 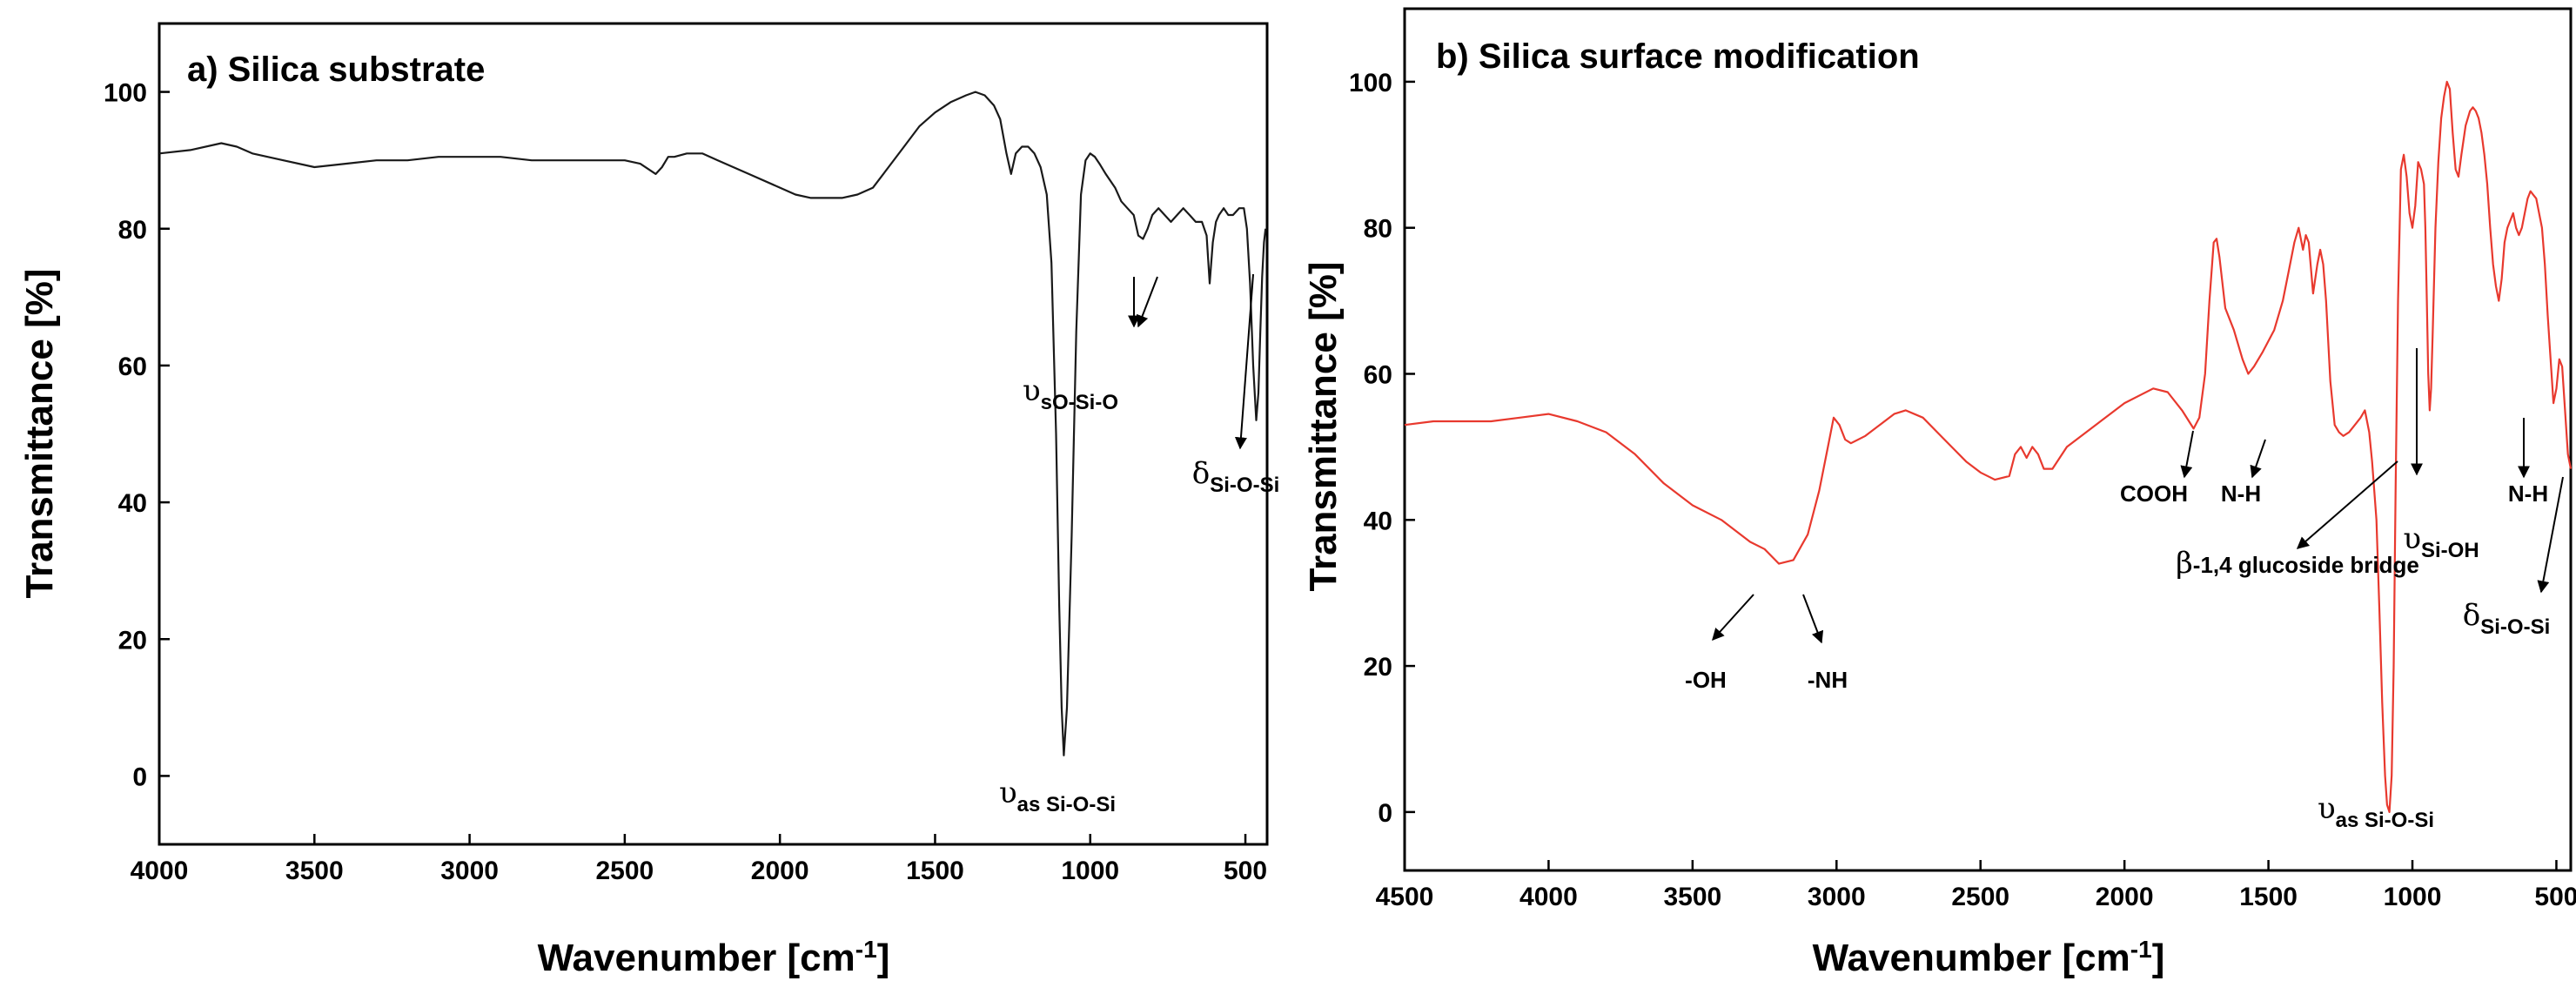 I want to click on panel-b-annotation-nh-2-label: N-H, so click(x=2528, y=494).